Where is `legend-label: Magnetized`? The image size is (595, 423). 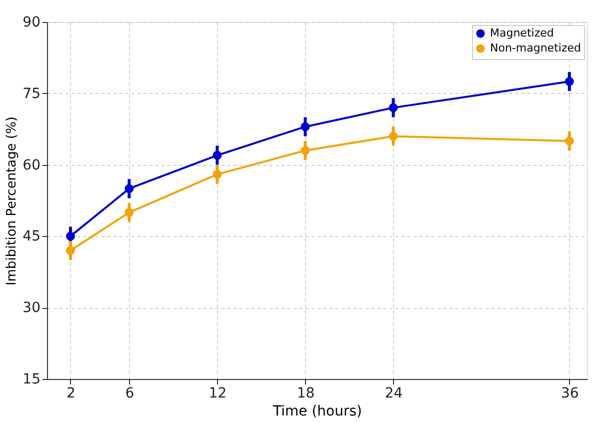 legend-label: Magnetized is located at coordinates (522, 33).